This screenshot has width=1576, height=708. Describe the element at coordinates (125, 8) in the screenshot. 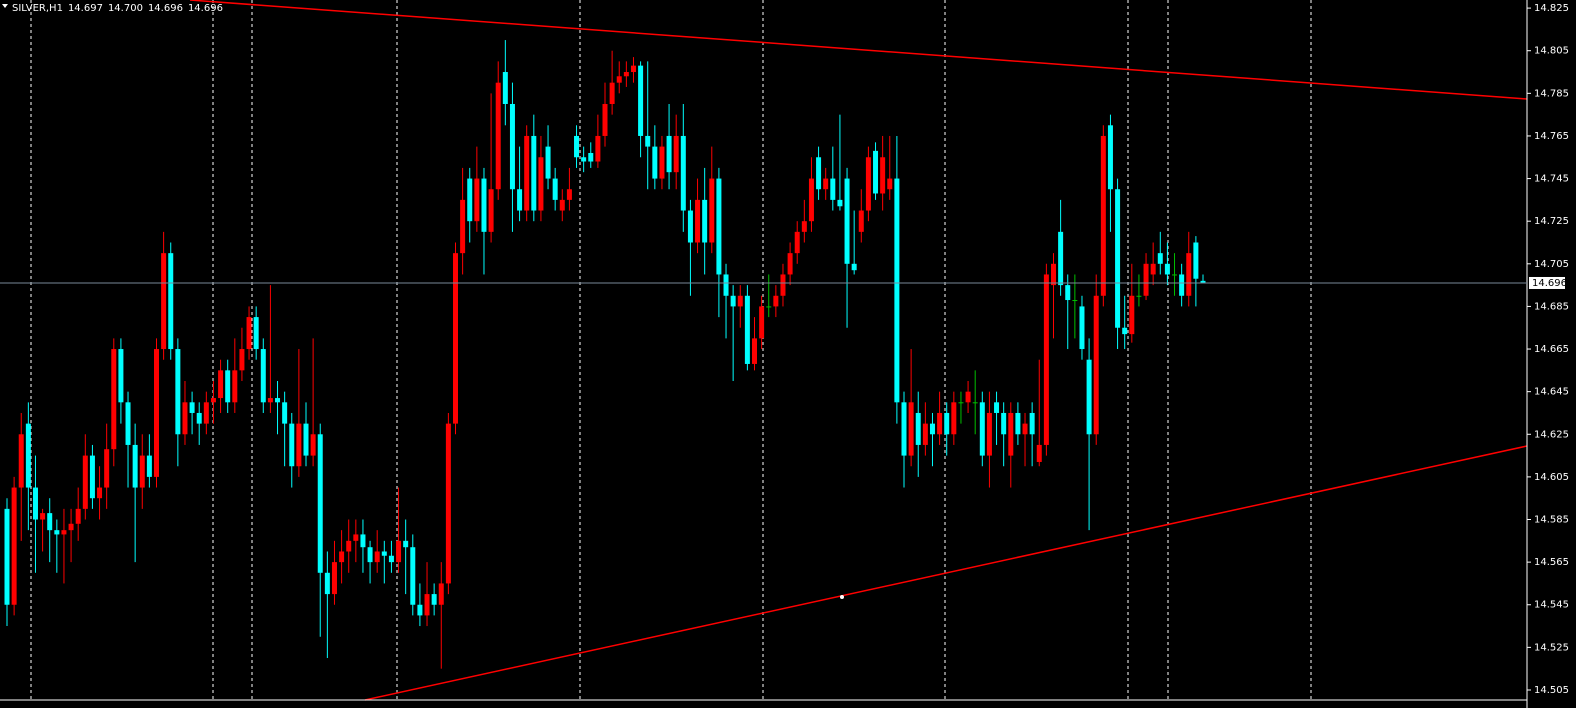

I see `header-value: 14.700` at that location.